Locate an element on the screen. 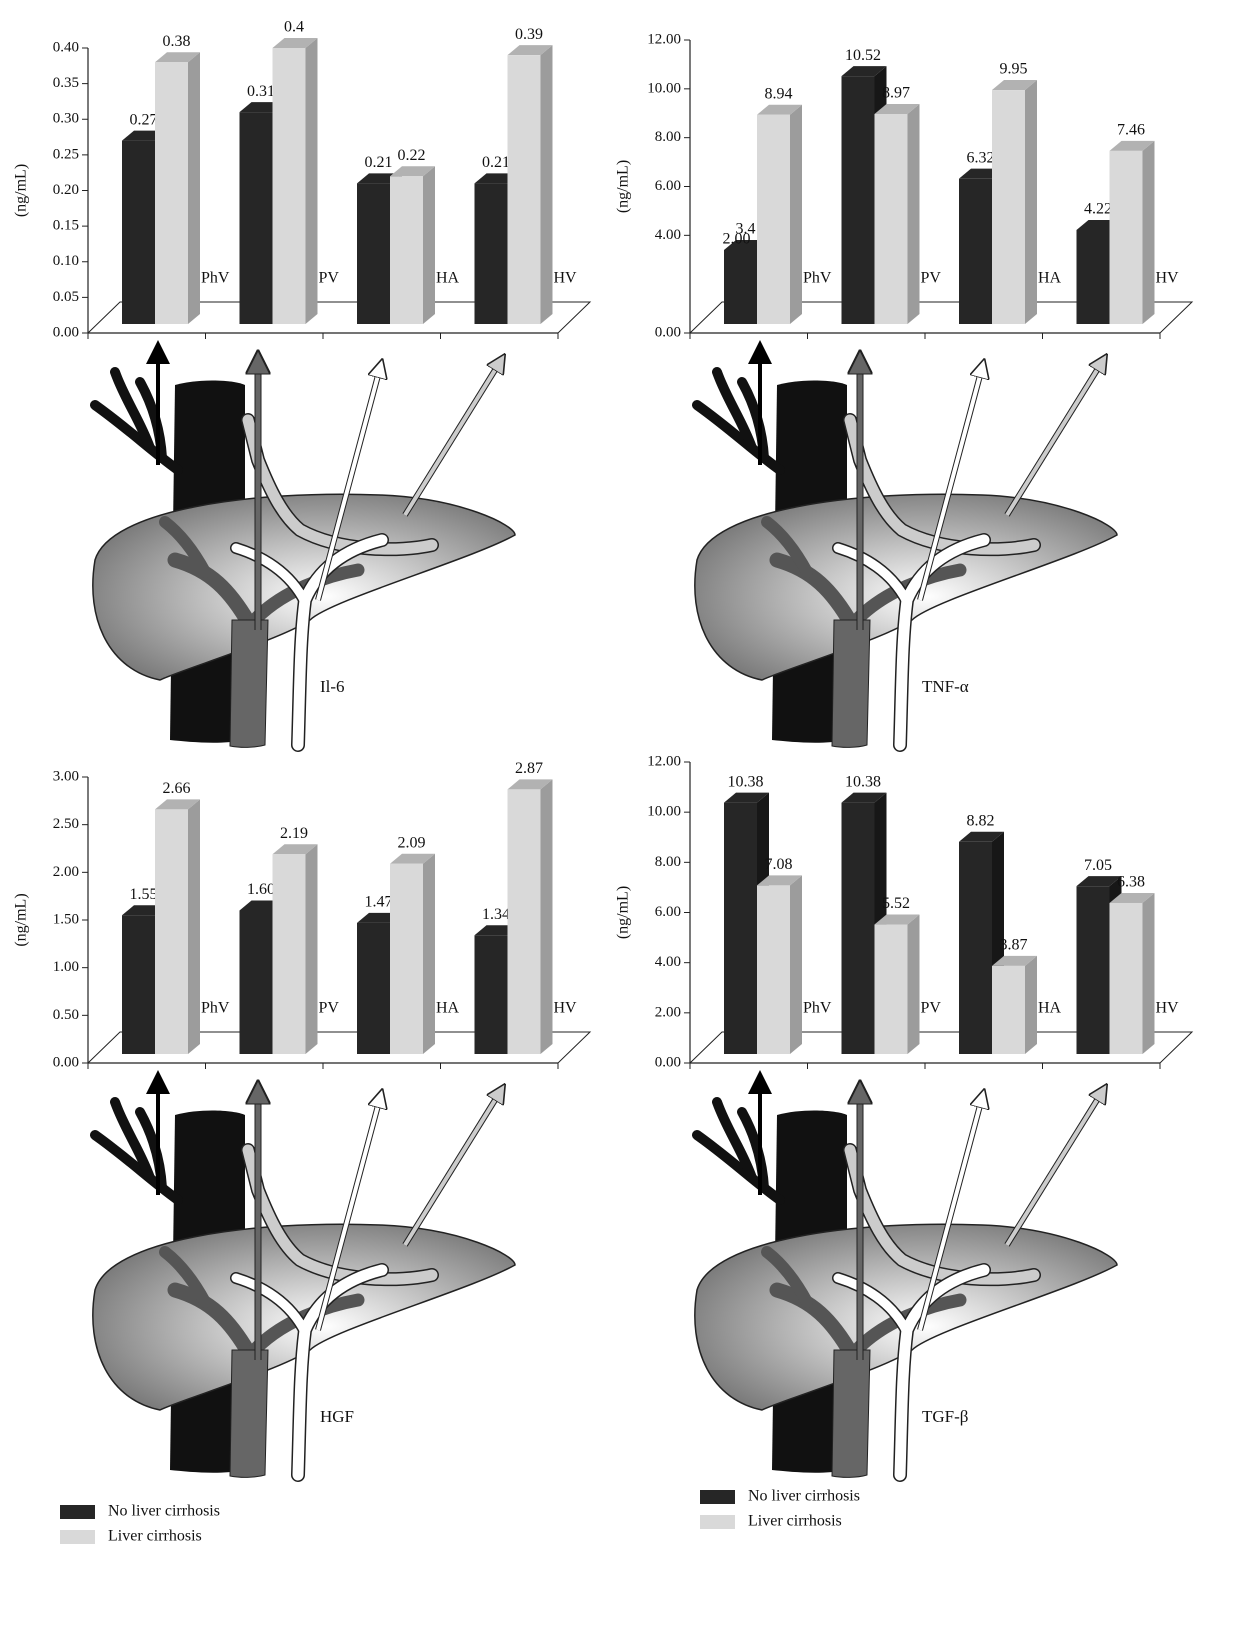 This screenshot has height=1638, width=1258. y-tick-label: 12.00 is located at coordinates (664, 39).